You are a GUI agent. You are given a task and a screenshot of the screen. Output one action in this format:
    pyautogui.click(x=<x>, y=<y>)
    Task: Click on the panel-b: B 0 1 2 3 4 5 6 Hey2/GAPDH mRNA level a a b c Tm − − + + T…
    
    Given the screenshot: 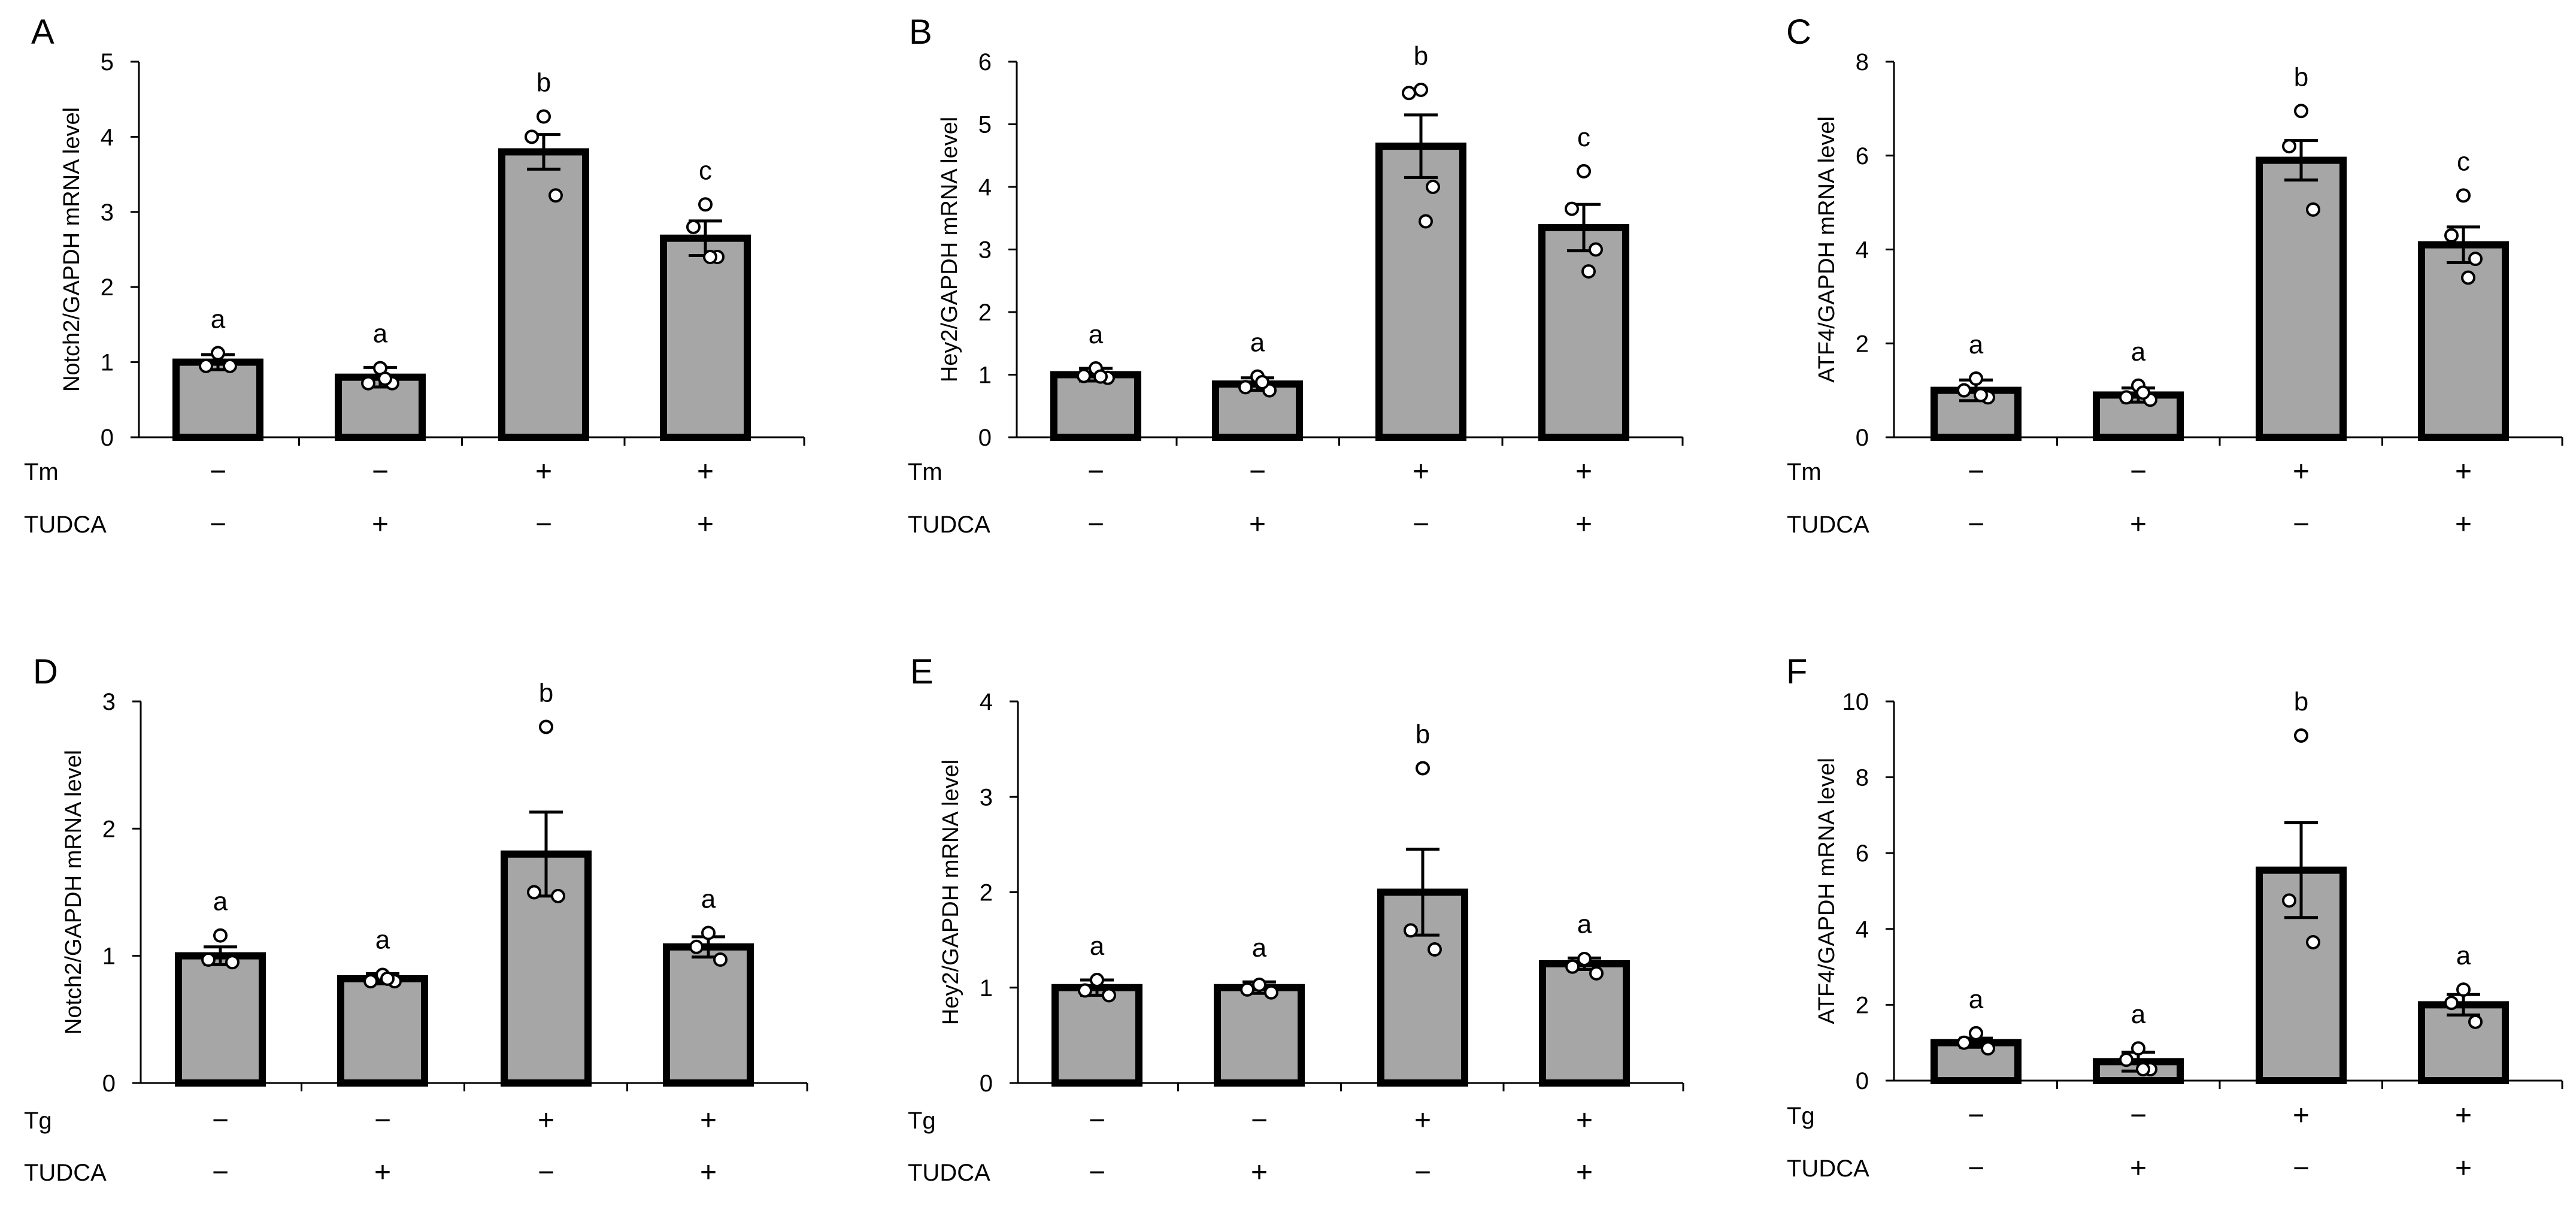 What is the action you would take?
    pyautogui.click(x=1296, y=276)
    